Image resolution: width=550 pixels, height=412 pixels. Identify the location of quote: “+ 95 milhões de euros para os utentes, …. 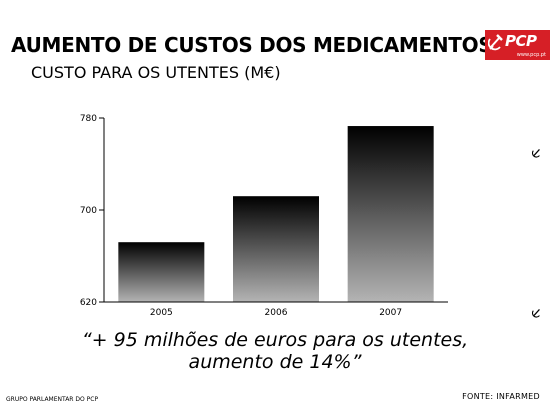
(275, 351).